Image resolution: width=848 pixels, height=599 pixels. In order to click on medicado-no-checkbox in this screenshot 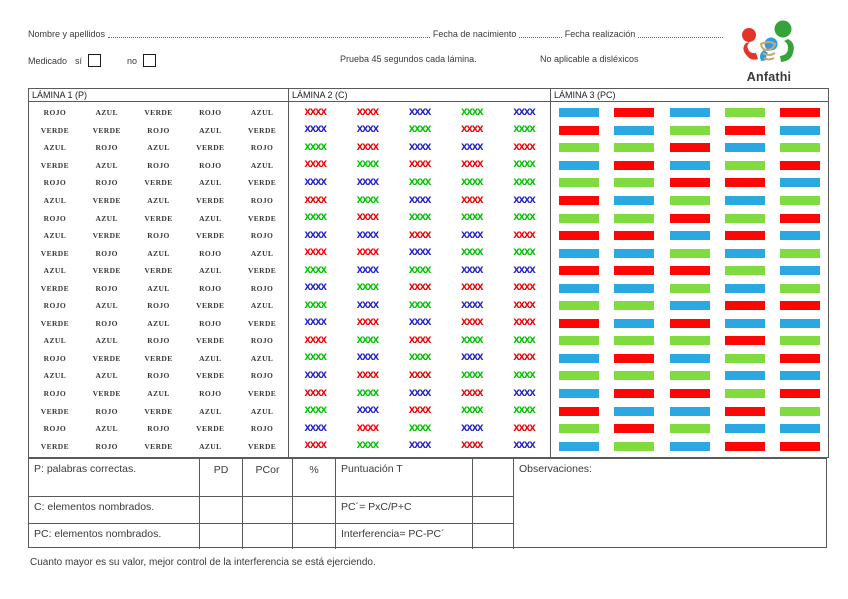, I will do `click(150, 60)`.